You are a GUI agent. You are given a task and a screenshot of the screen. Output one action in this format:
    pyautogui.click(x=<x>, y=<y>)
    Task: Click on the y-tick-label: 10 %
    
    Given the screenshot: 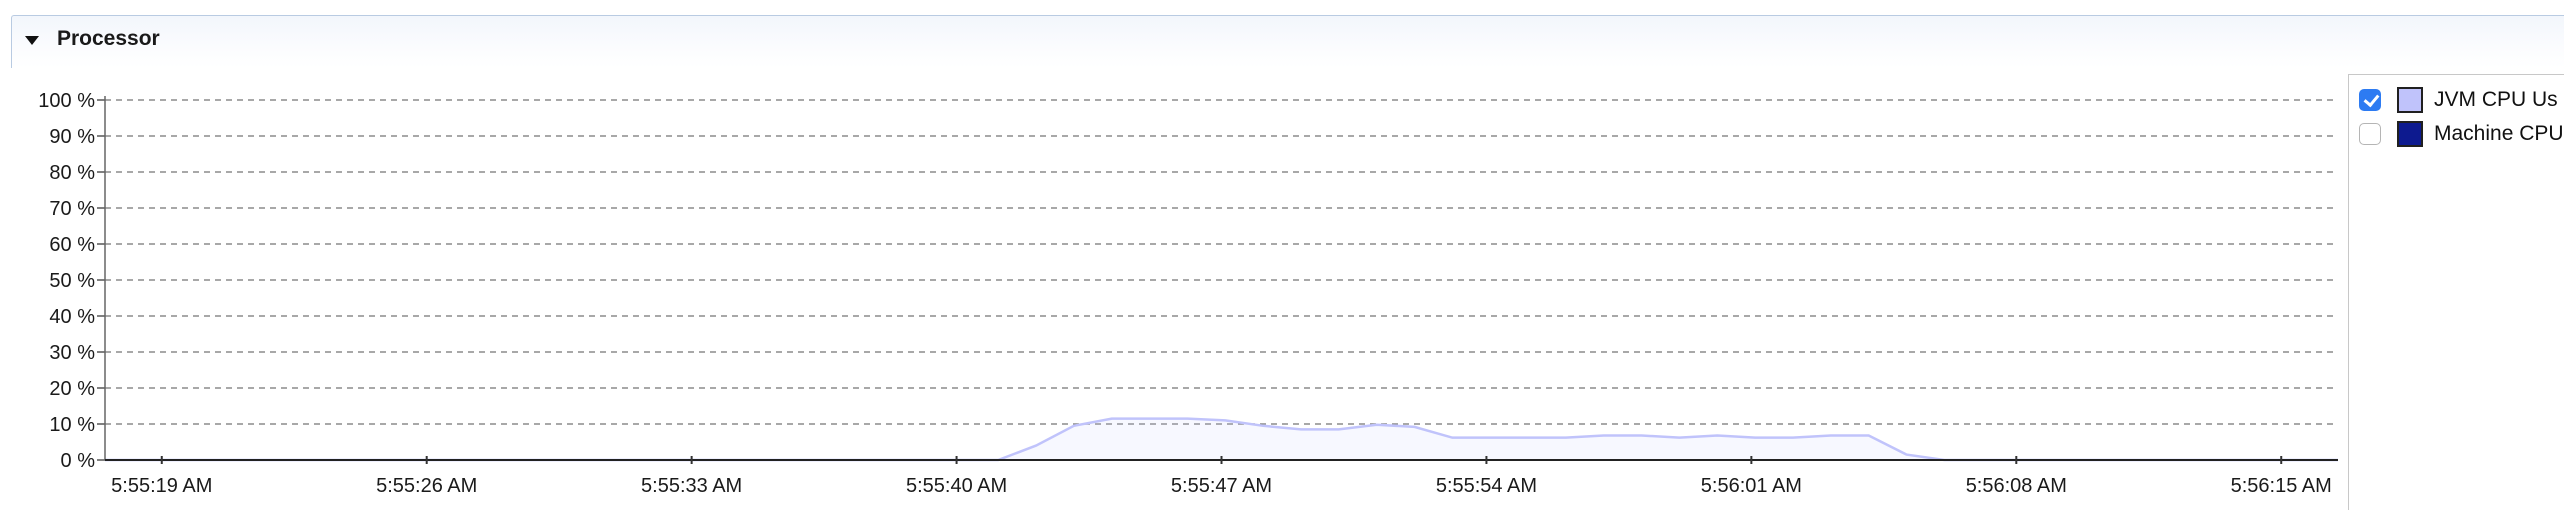 What is the action you would take?
    pyautogui.click(x=72, y=425)
    